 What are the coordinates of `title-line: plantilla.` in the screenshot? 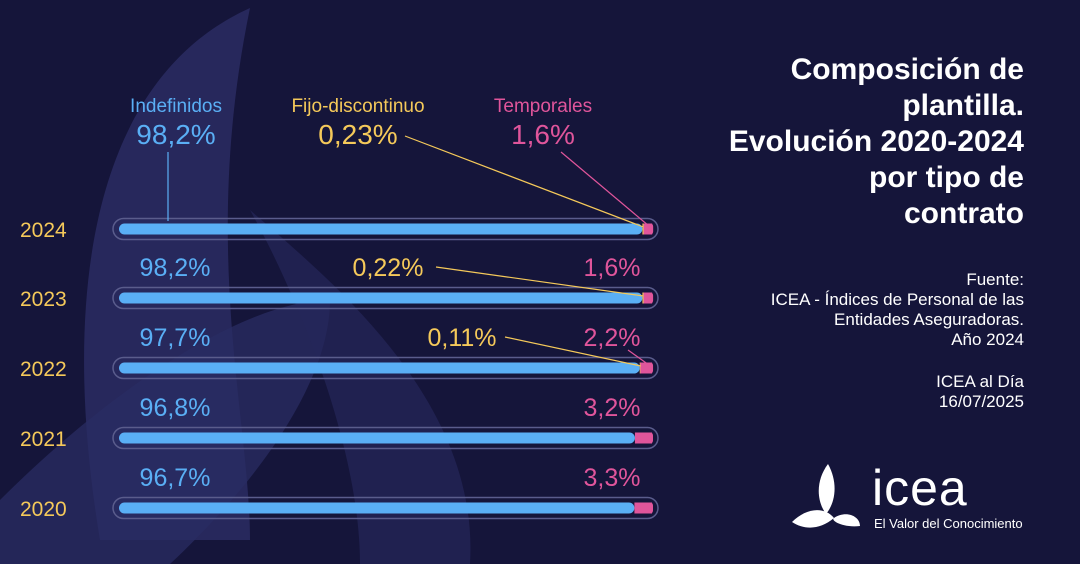 It's located at (963, 105).